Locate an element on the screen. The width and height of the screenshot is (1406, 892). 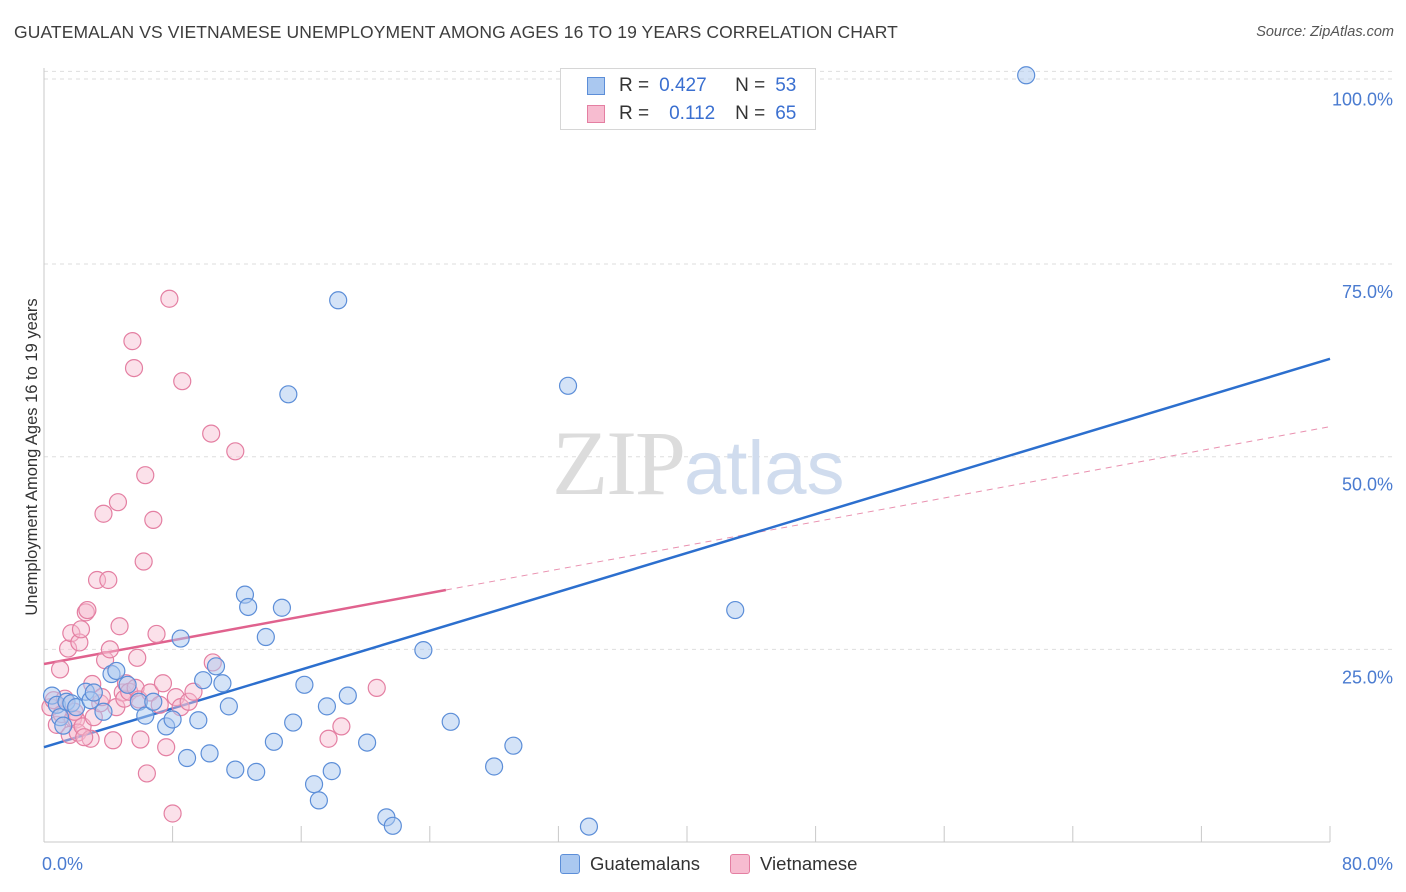
vietnamese-trend-extension is located at coordinates (888, 508).